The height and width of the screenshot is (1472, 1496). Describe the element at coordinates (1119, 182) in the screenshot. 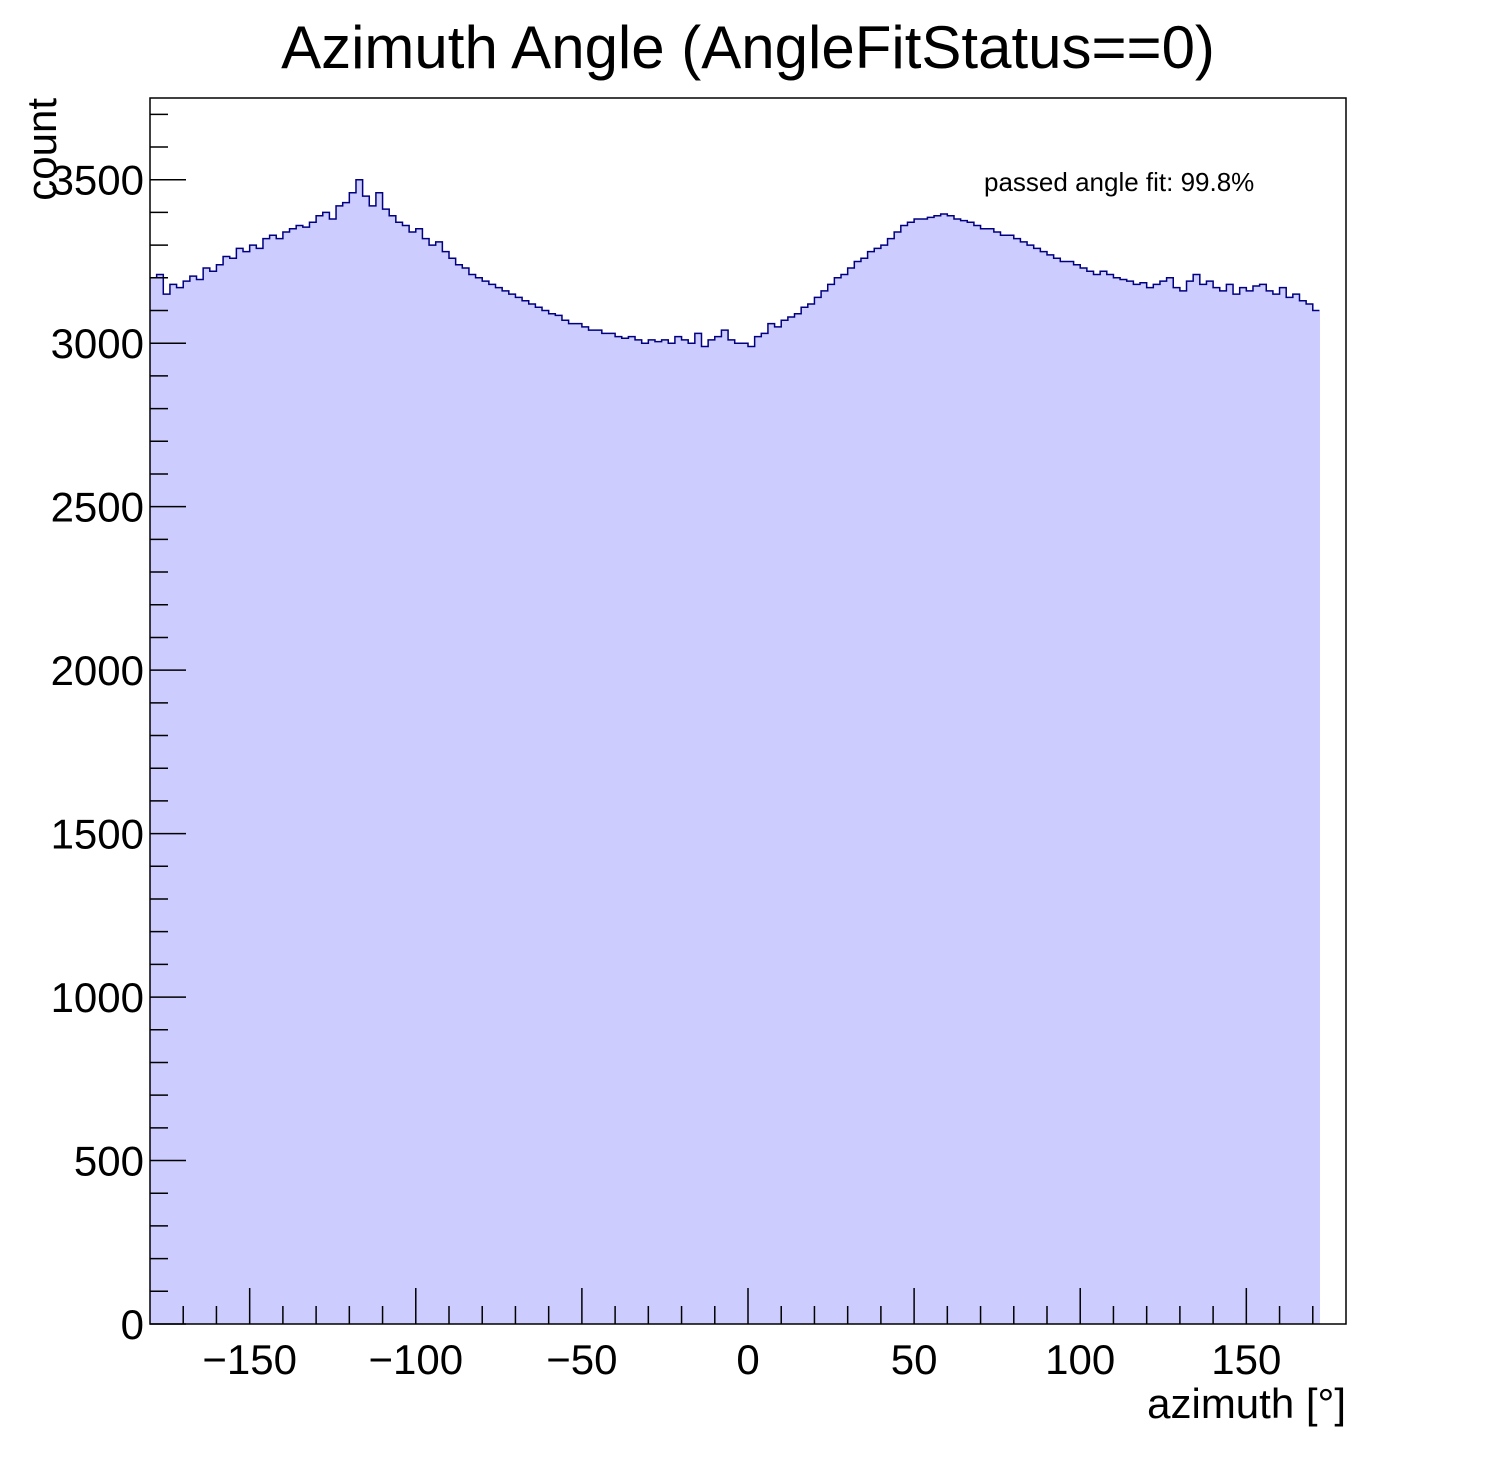

I see `annotation-passed-fit: passed angle fit: 99.8%` at that location.